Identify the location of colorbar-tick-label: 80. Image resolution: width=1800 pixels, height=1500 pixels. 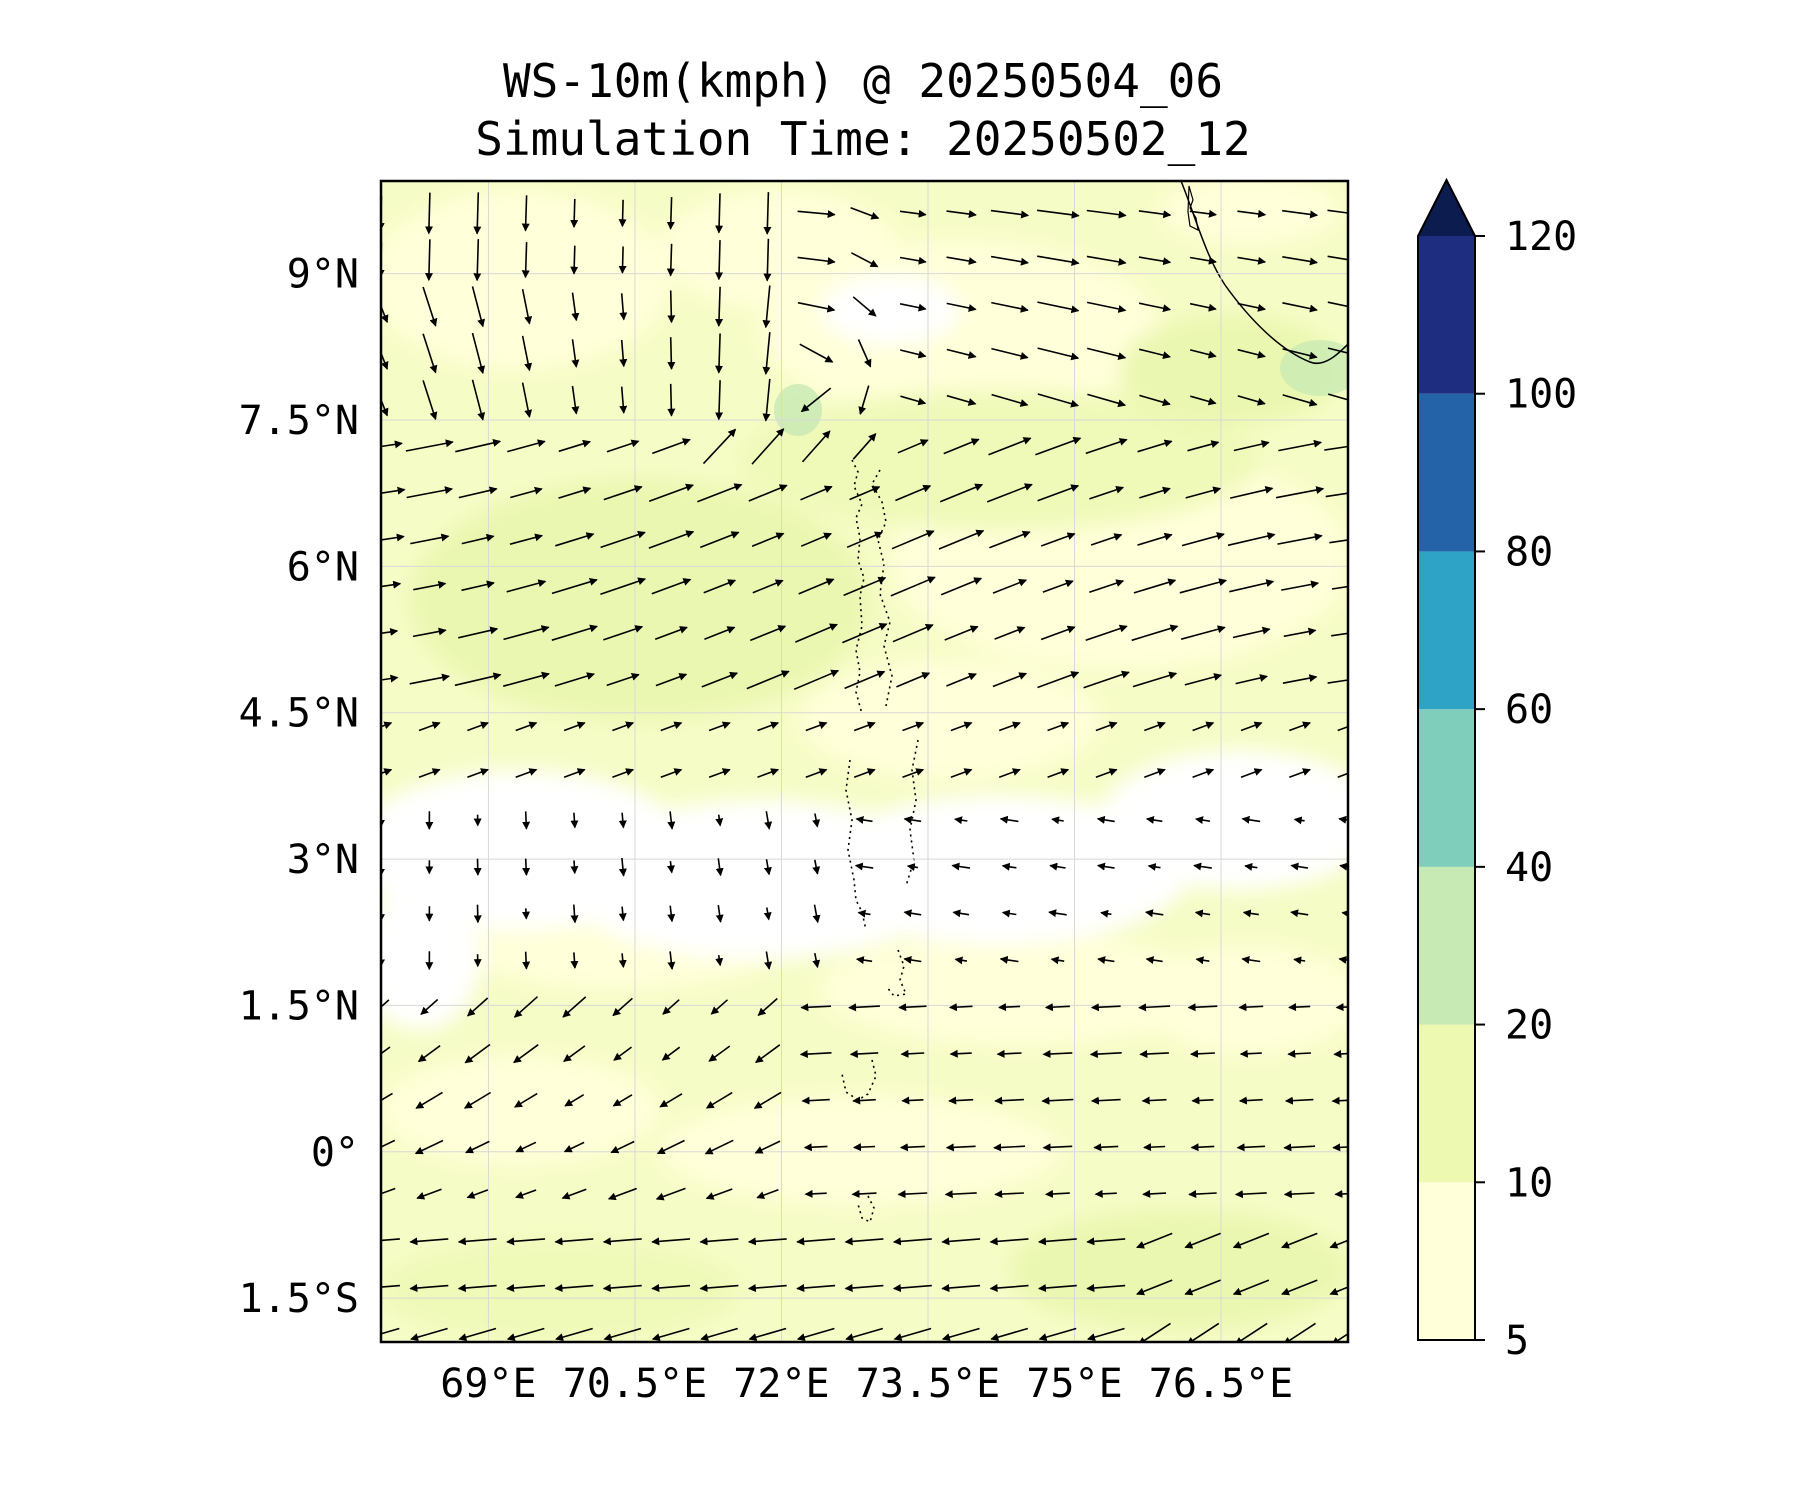
(1529, 552).